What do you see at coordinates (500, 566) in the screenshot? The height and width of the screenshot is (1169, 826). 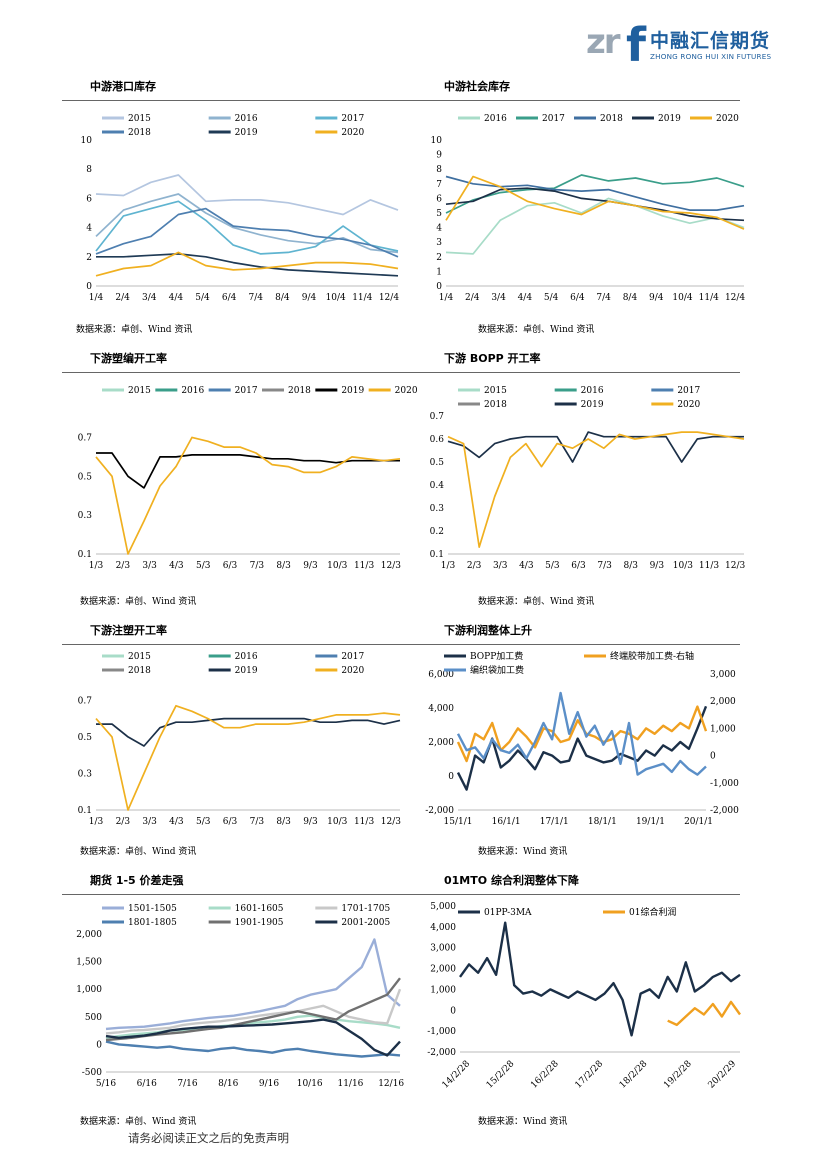 I see `x-tick-label: 3/3` at bounding box center [500, 566].